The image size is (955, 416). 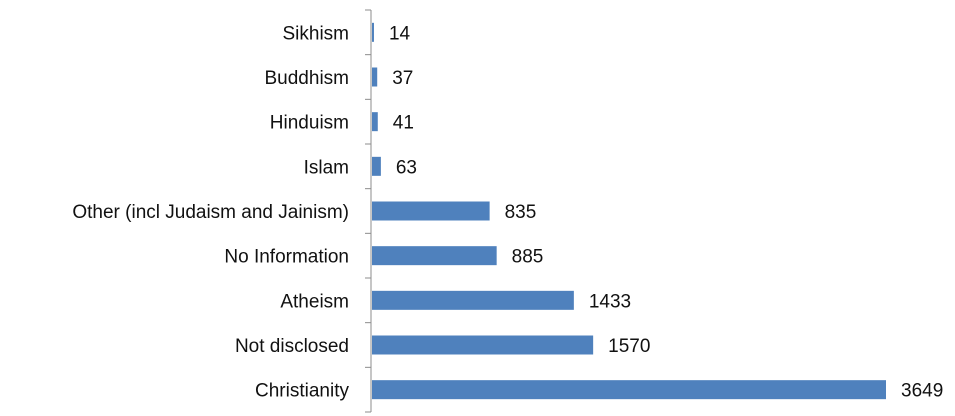 What do you see at coordinates (376, 166) in the screenshot?
I see `bar-islam` at bounding box center [376, 166].